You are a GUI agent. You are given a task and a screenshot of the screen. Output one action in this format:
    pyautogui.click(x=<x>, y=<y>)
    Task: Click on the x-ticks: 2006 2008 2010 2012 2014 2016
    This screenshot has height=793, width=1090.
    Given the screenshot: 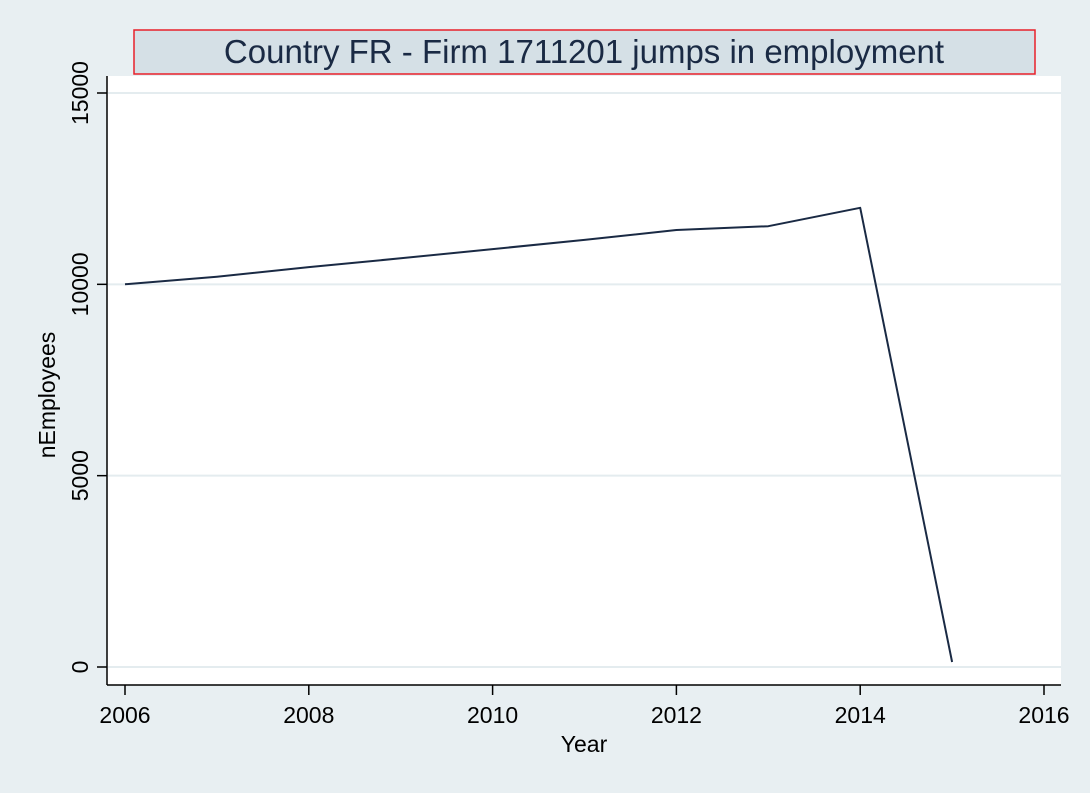 What is the action you would take?
    pyautogui.click(x=584, y=706)
    